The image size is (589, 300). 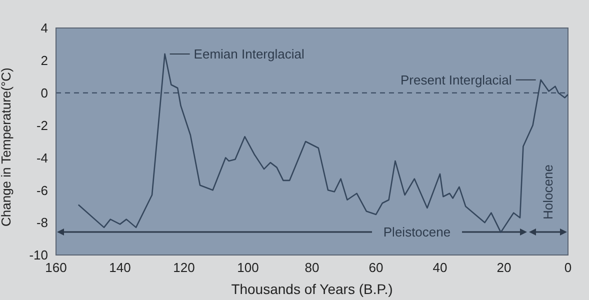 I want to click on annotation: Eemian Interglacial, so click(x=249, y=54).